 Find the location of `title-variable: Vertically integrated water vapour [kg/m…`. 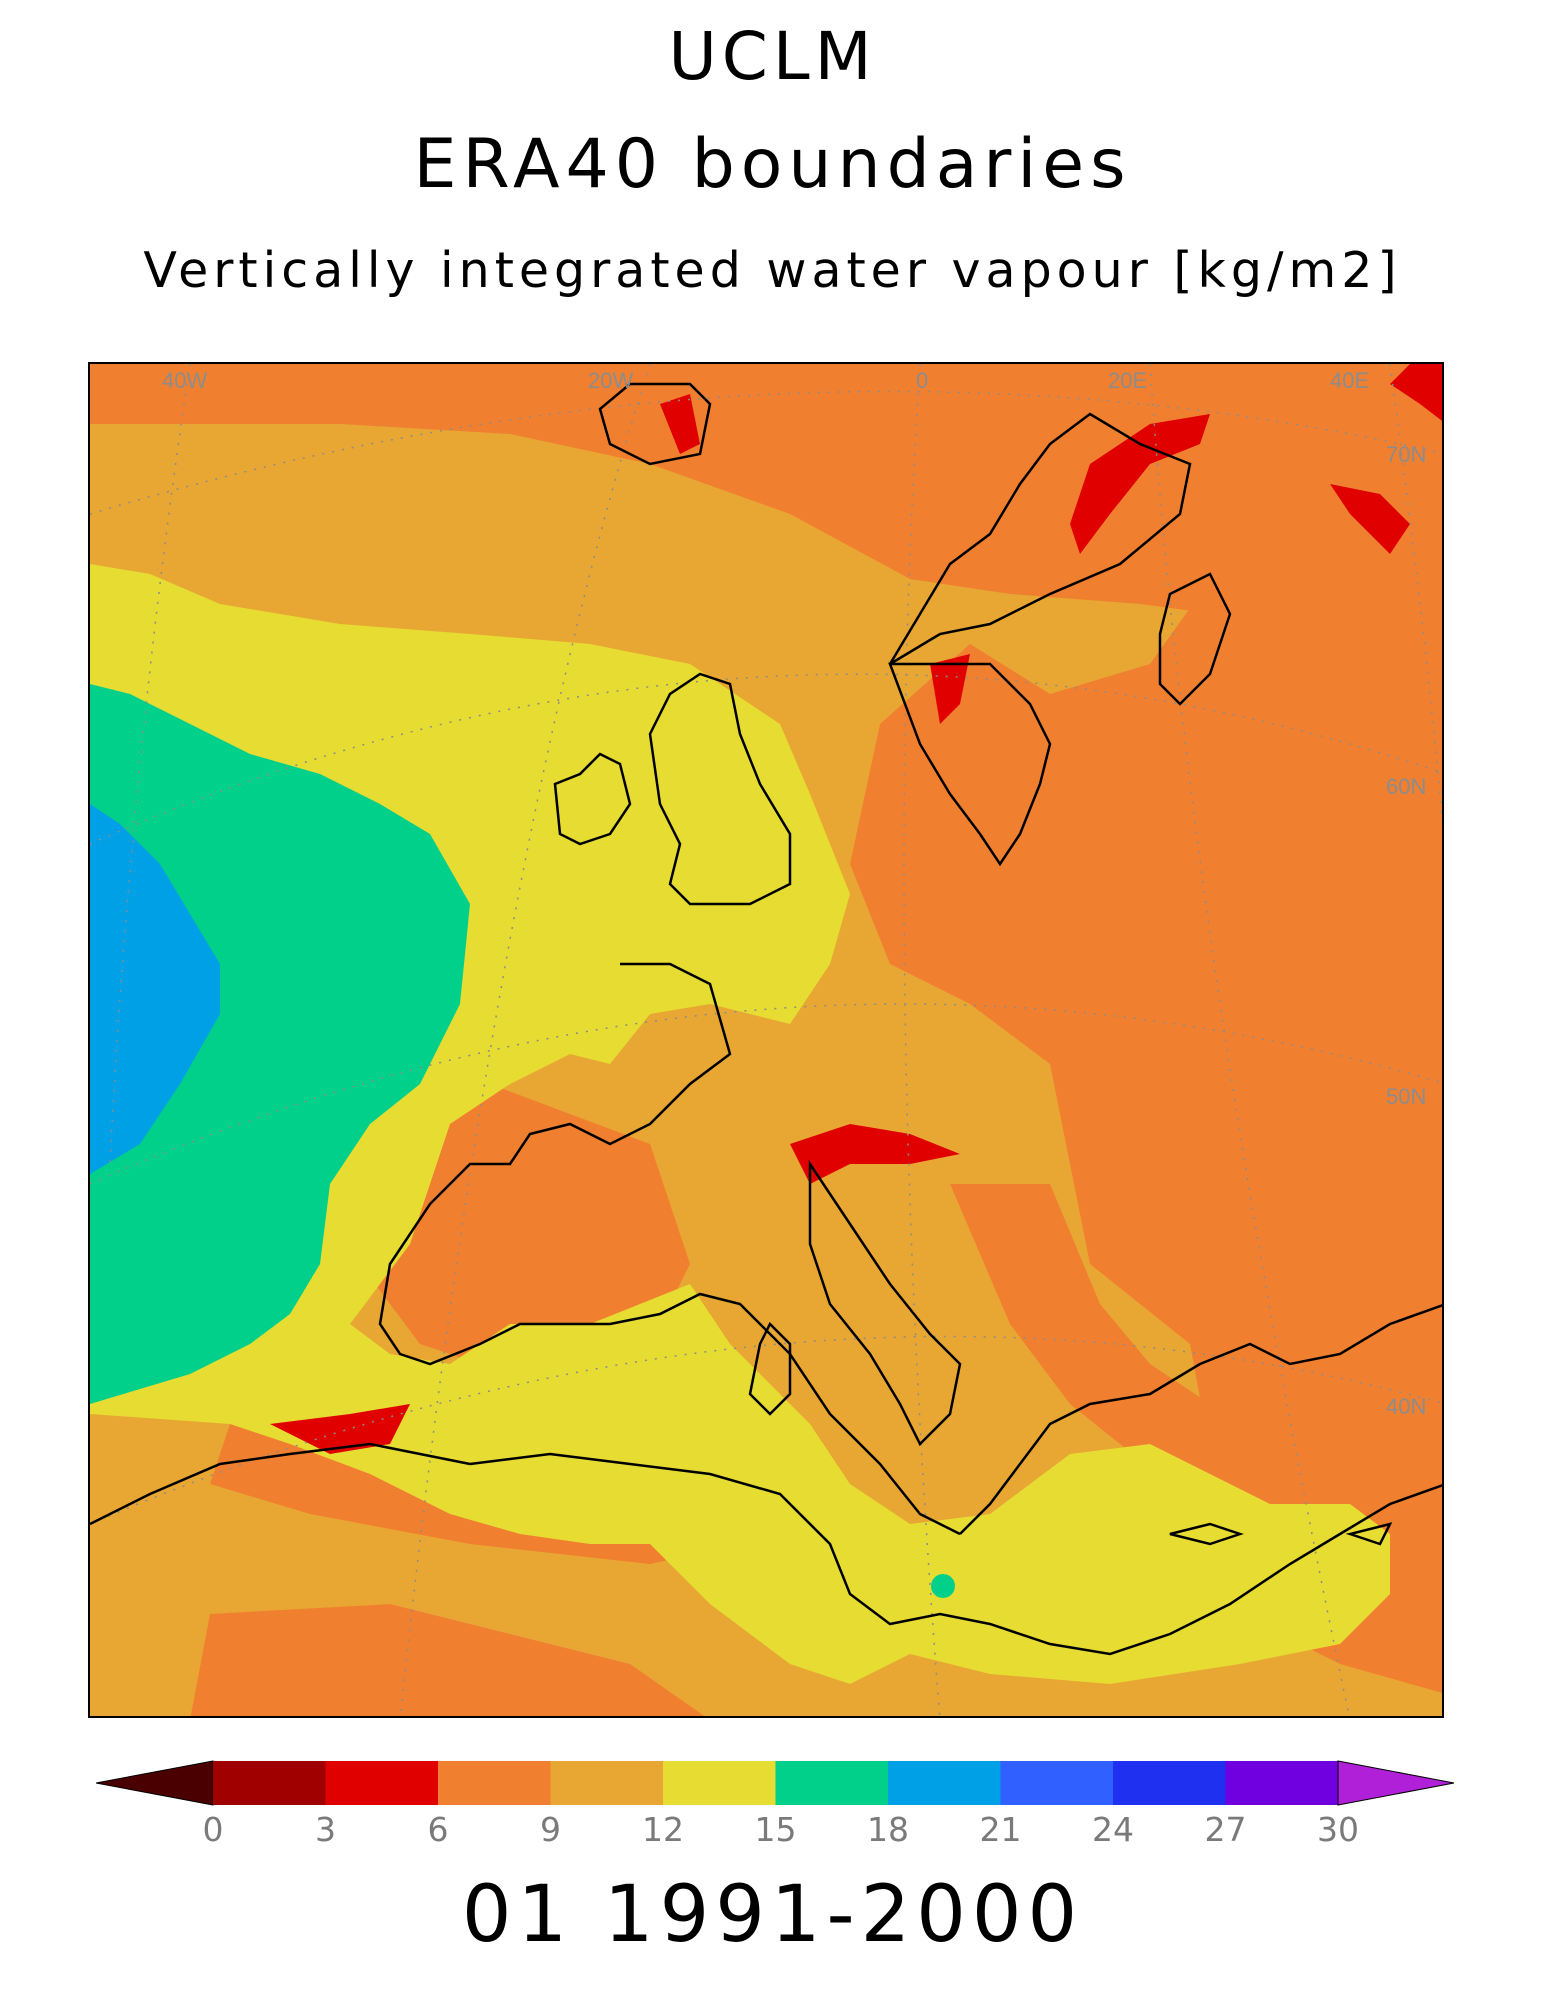

title-variable: Vertically integrated water vapour [kg/m… is located at coordinates (772, 270).